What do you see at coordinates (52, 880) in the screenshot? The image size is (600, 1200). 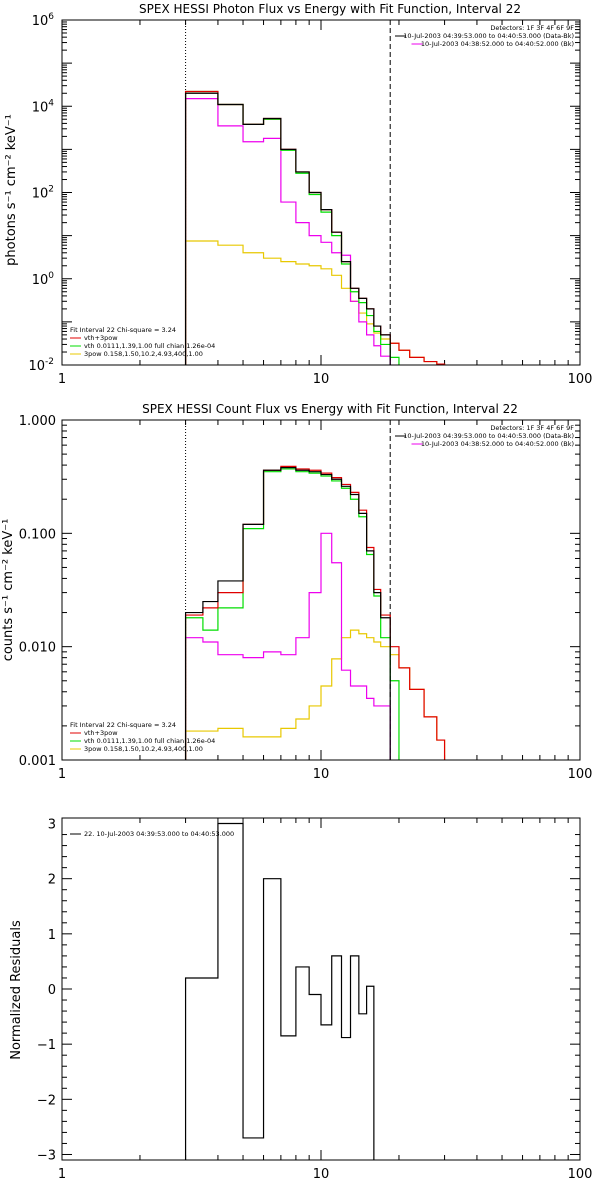 I see `y-tick-label: 2` at bounding box center [52, 880].